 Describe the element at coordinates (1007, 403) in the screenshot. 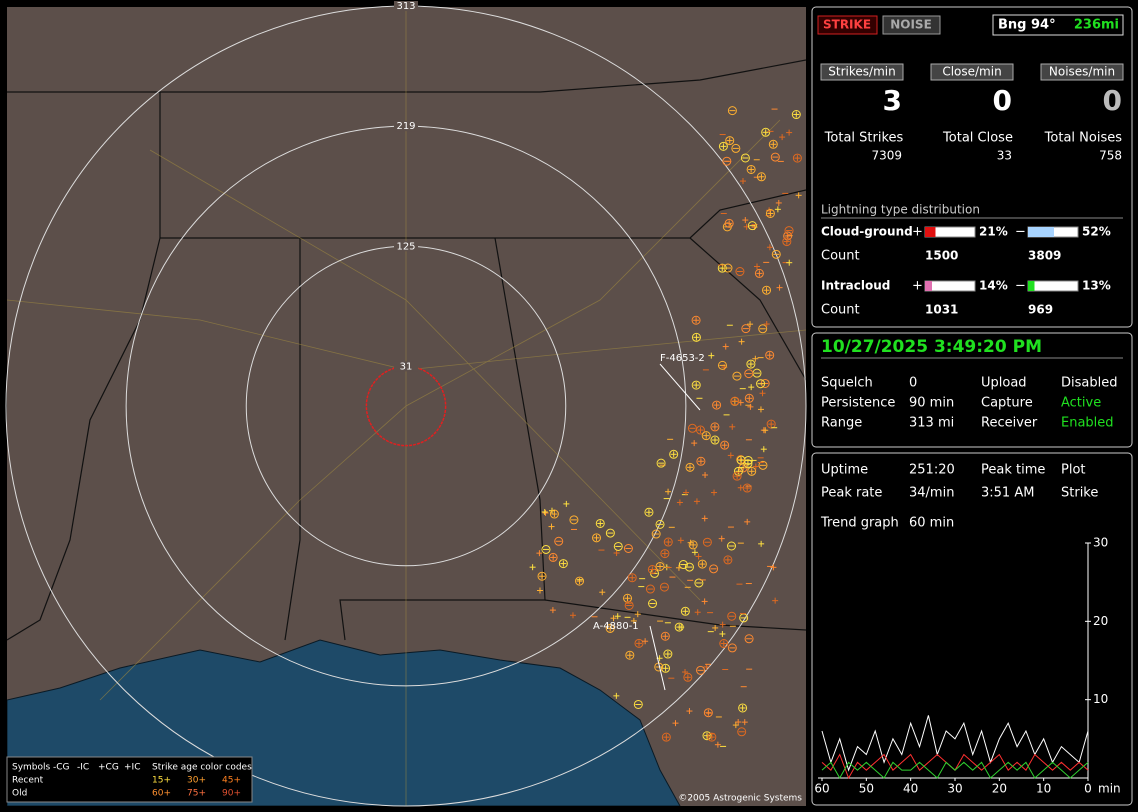

I see `setting-cell: Capture` at that location.